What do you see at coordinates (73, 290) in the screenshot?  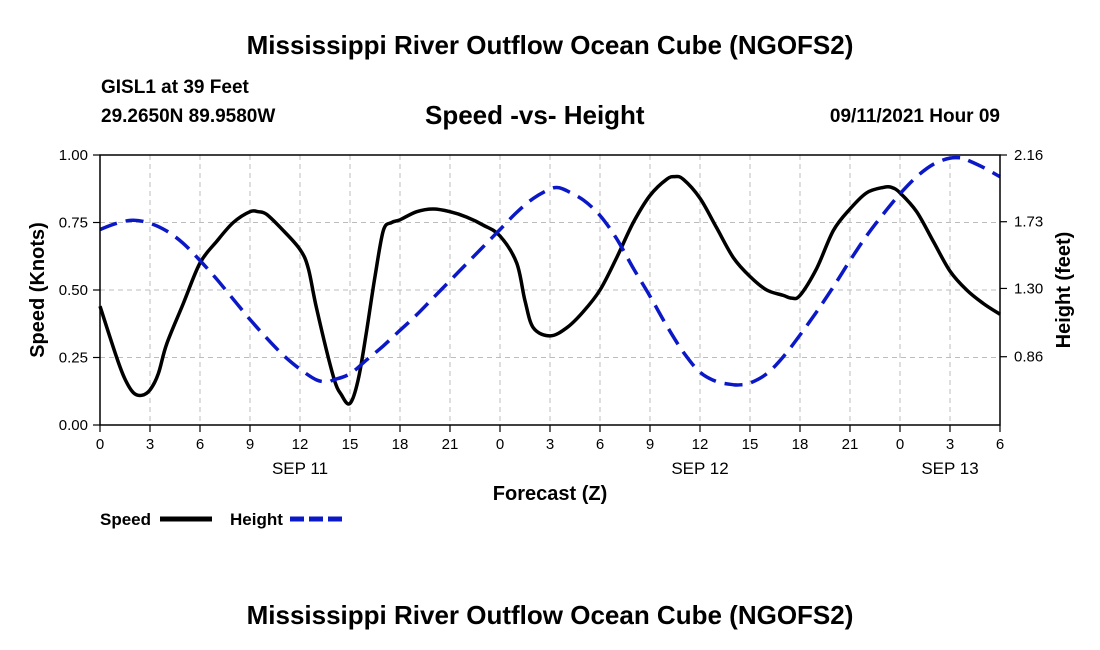 I see `y-tick-label: 0.50` at bounding box center [73, 290].